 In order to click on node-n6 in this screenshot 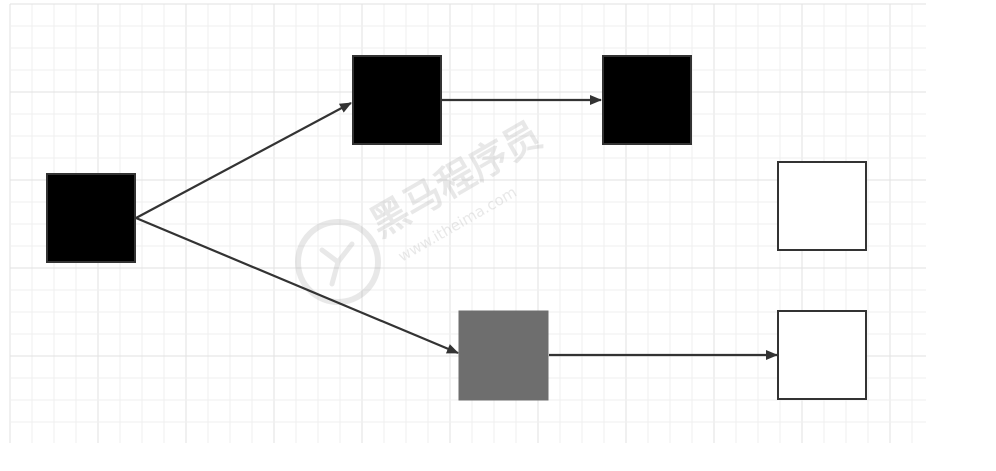, I will do `click(822, 355)`.